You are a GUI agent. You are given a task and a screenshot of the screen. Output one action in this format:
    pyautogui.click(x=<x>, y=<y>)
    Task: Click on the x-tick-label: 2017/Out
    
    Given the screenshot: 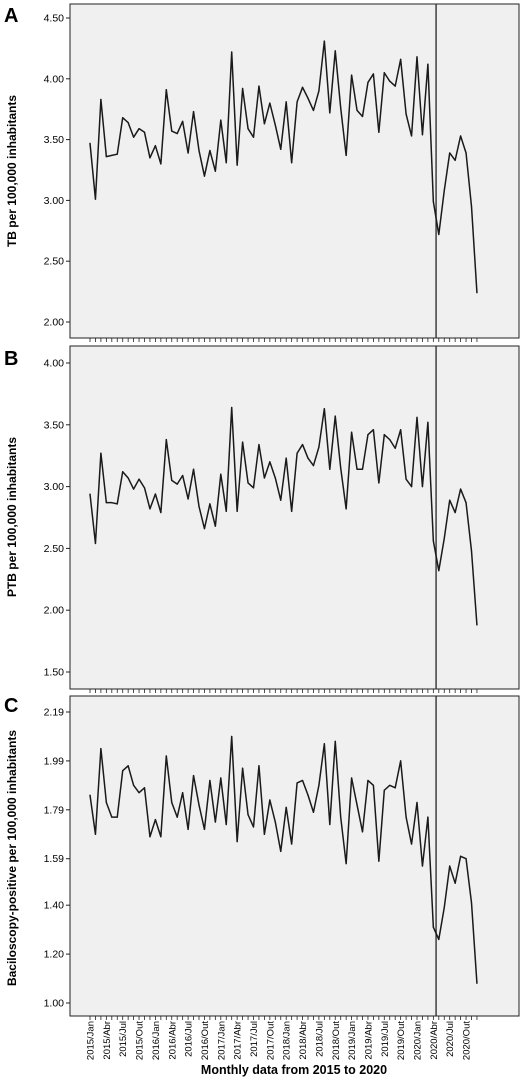 What is the action you would take?
    pyautogui.click(x=270, y=1040)
    